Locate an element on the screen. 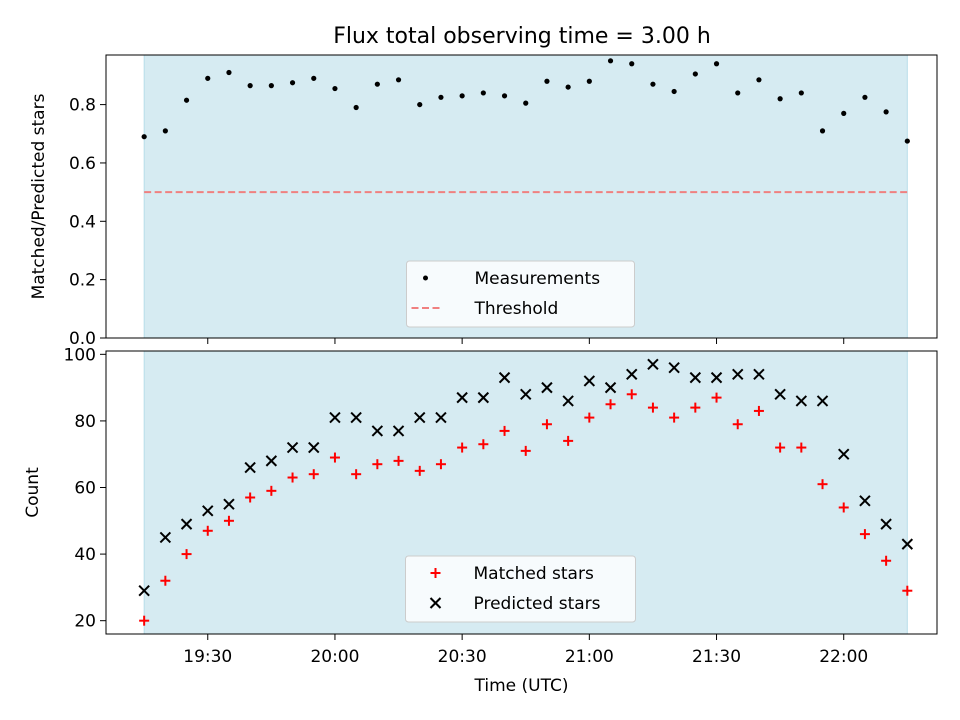  count-y-tick-label: 60 is located at coordinates (85, 489).